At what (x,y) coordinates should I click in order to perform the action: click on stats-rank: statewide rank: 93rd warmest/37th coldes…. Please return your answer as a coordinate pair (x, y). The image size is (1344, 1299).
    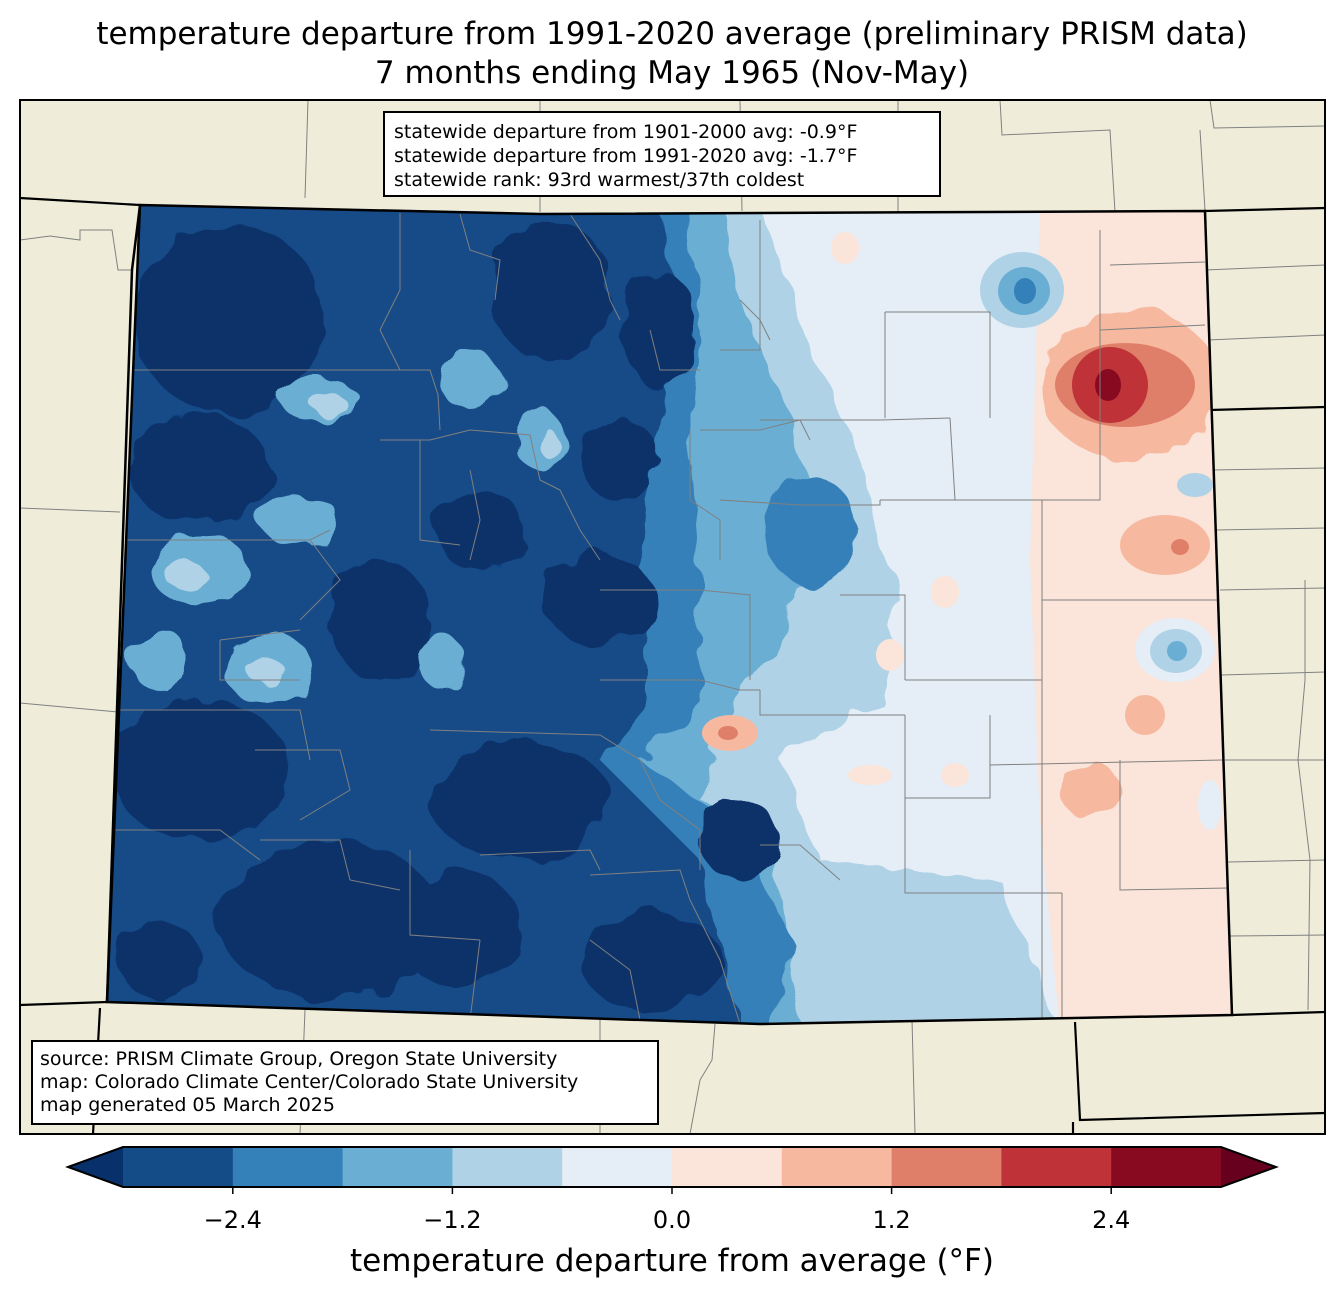
    Looking at the image, I should click on (599, 180).